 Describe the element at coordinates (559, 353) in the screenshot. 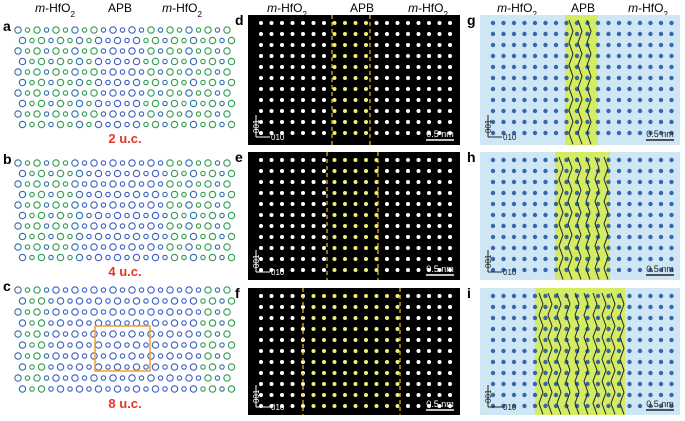

I see `displacement-trace` at that location.